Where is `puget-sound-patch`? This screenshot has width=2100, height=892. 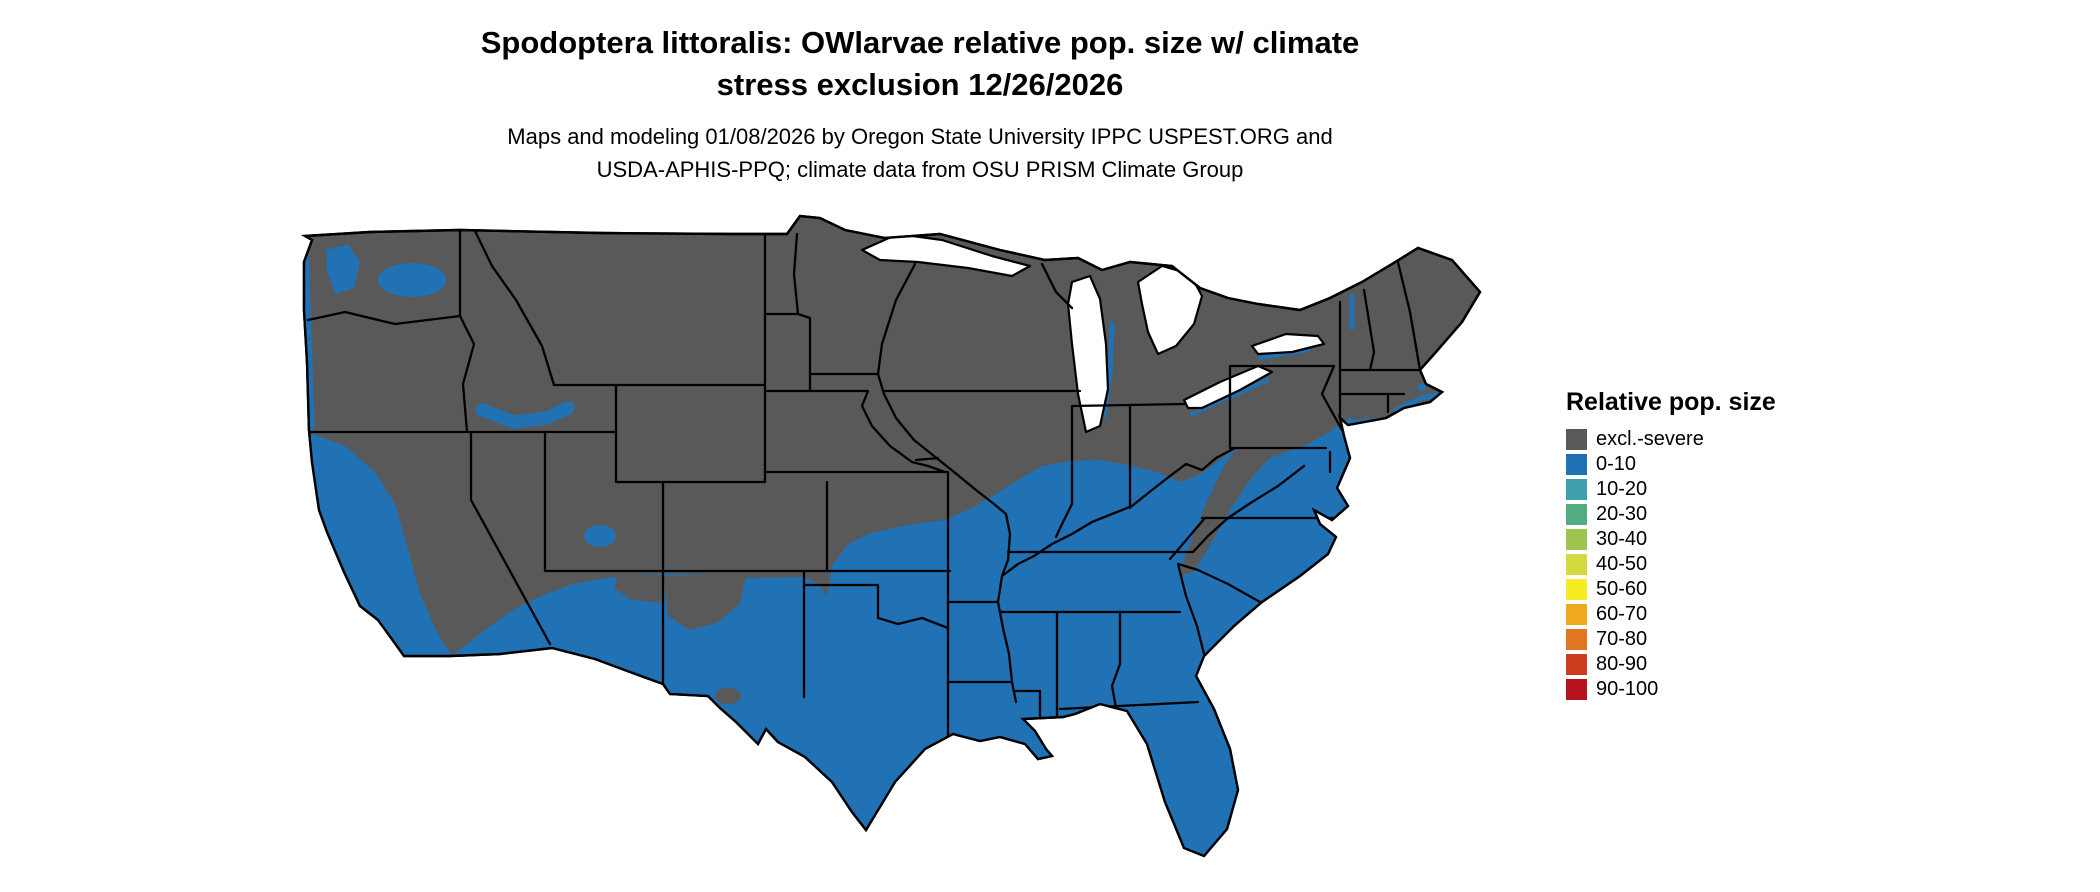
puget-sound-patch is located at coordinates (343, 269).